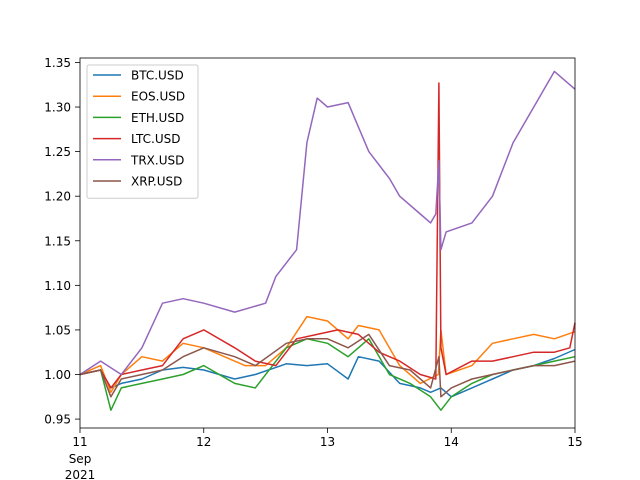  Describe the element at coordinates (79, 442) in the screenshot. I see `x-tick-label: 11` at that location.